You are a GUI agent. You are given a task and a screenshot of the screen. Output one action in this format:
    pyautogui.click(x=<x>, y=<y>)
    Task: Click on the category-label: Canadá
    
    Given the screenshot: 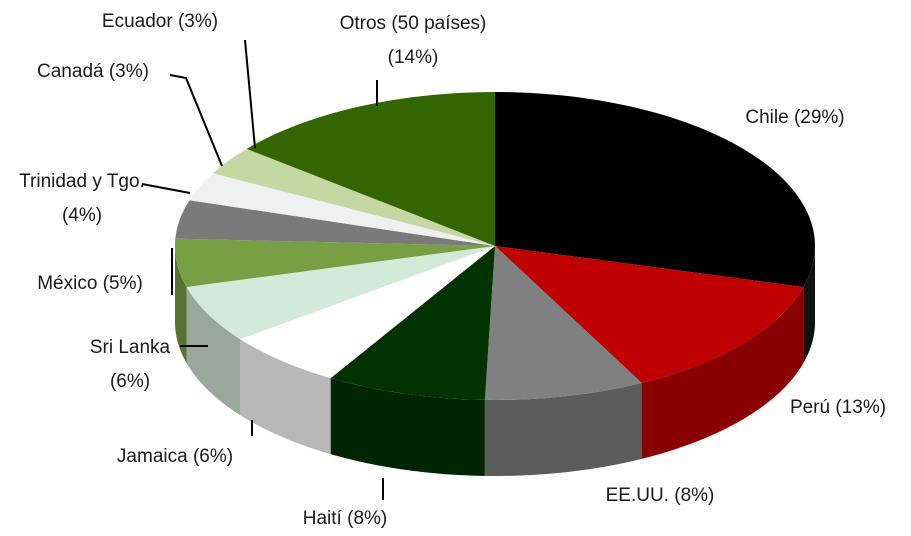 What is the action you would take?
    pyautogui.click(x=70, y=71)
    